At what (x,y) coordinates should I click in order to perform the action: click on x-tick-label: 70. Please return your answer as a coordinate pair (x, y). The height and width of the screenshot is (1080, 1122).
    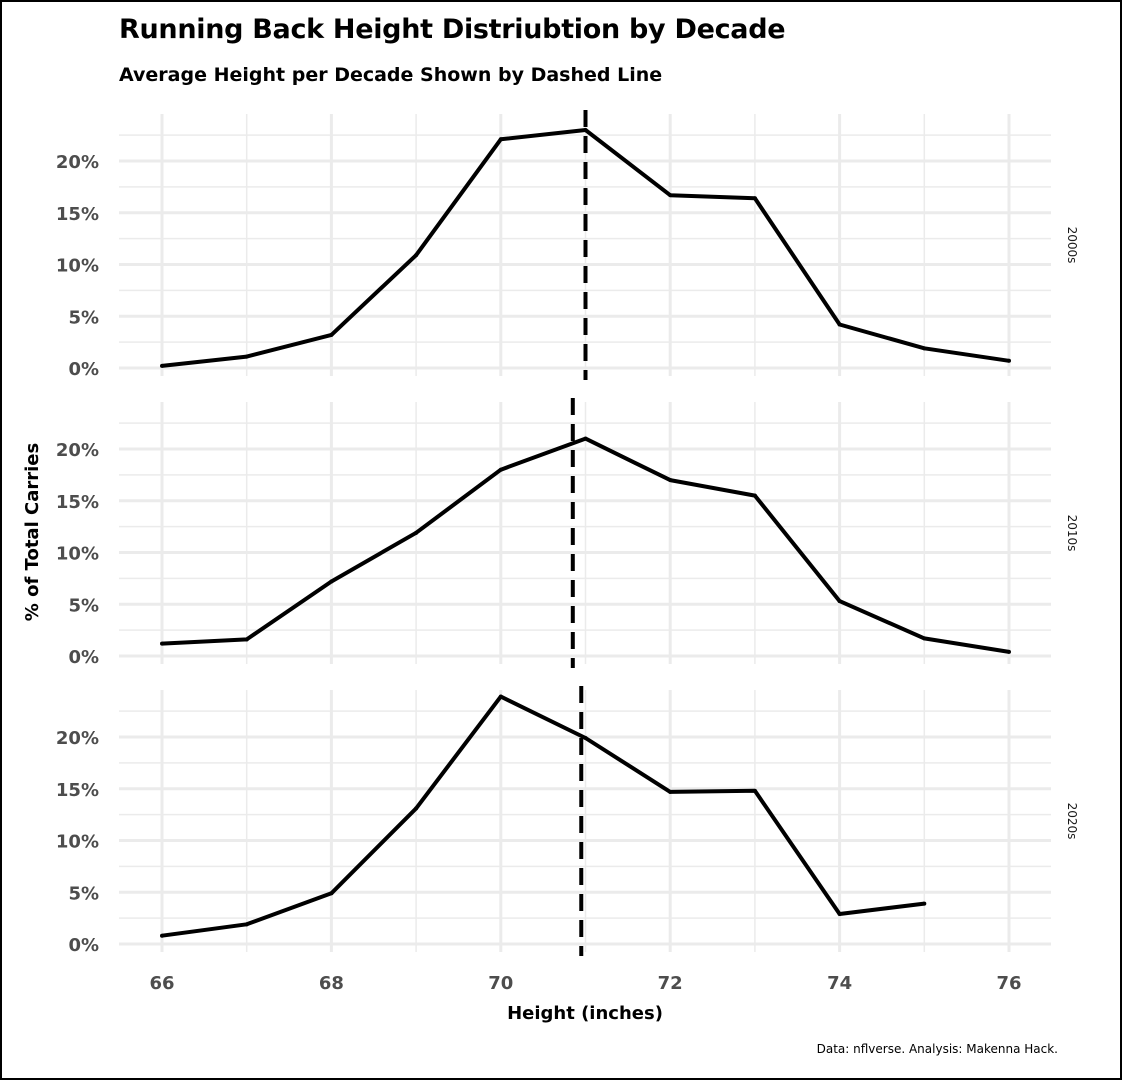
    Looking at the image, I should click on (500, 983).